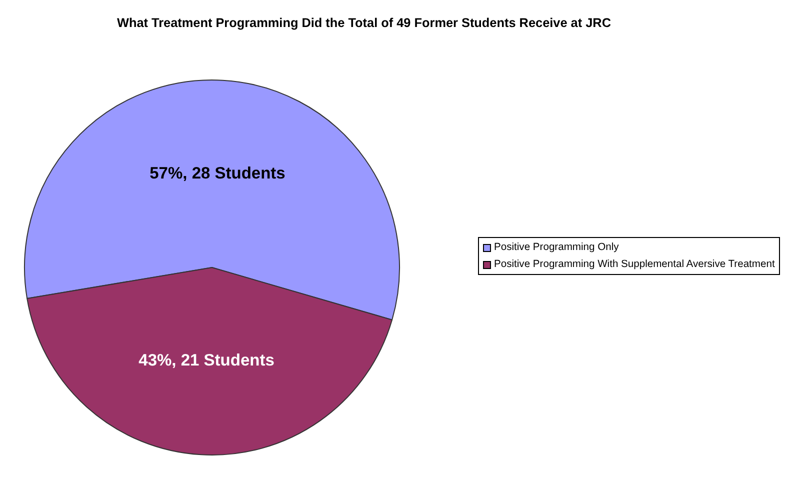 The image size is (800, 493). Describe the element at coordinates (634, 265) in the screenshot. I see `legend-label: Positive Programming With Supplemental Aversive Treatment` at that location.